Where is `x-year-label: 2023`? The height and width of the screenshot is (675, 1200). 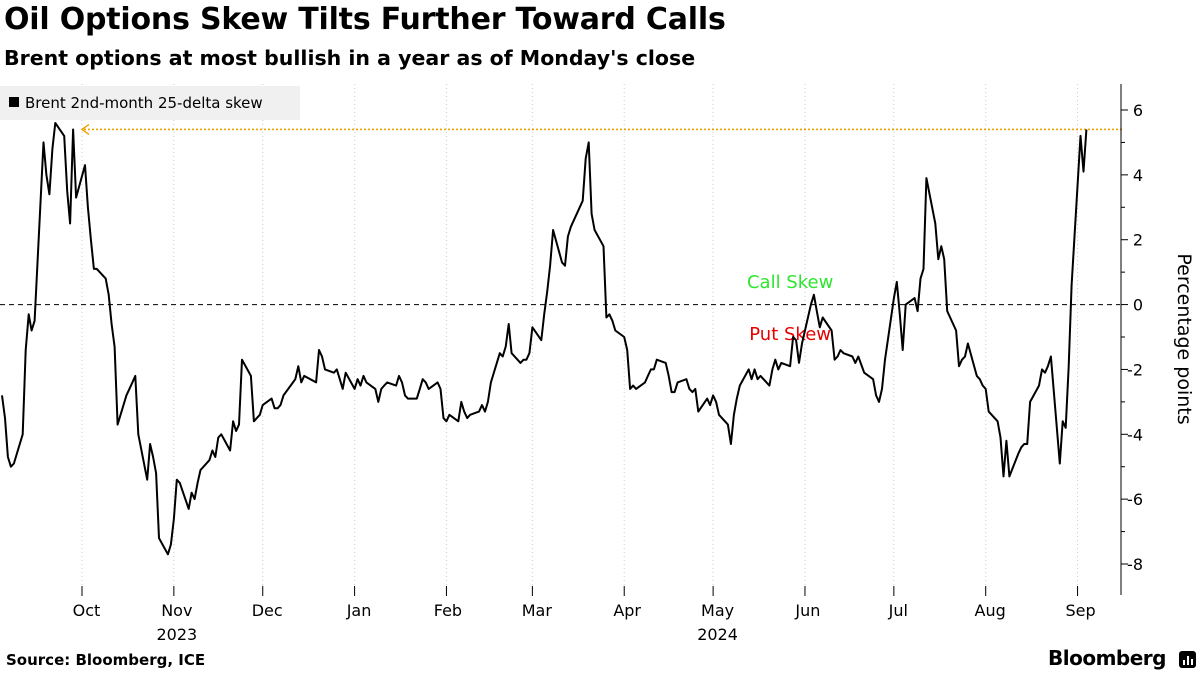 x-year-label: 2023 is located at coordinates (176, 634).